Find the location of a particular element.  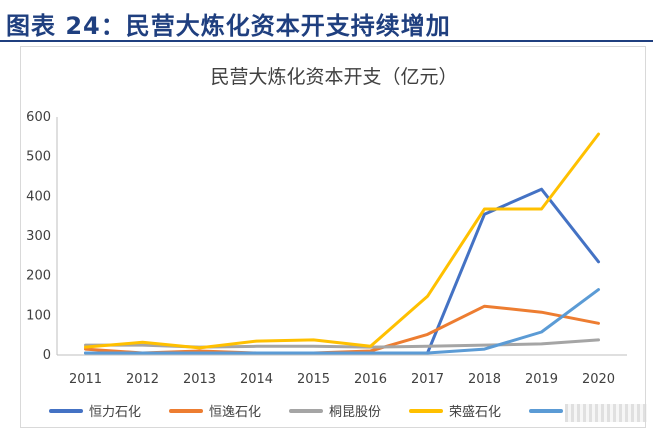

figure-title: 图表 24：民营大炼化资本开支持续增加 is located at coordinates (228, 26).